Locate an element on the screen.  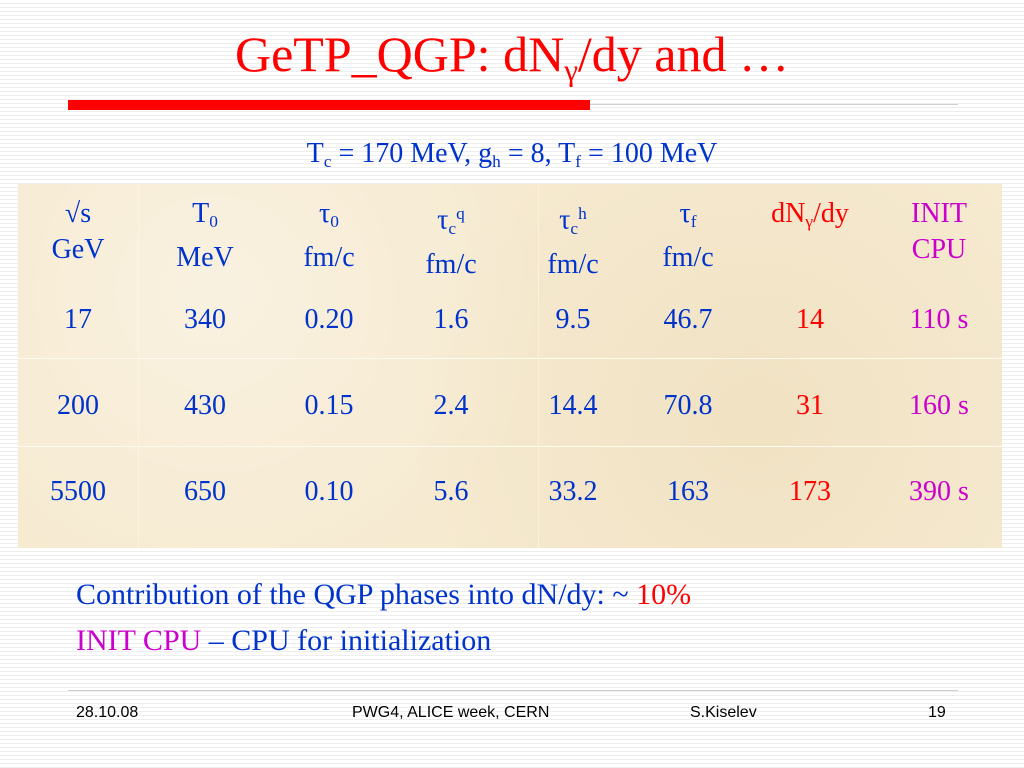
note-init-cpu-term: INIT CPU is located at coordinates (139, 640).